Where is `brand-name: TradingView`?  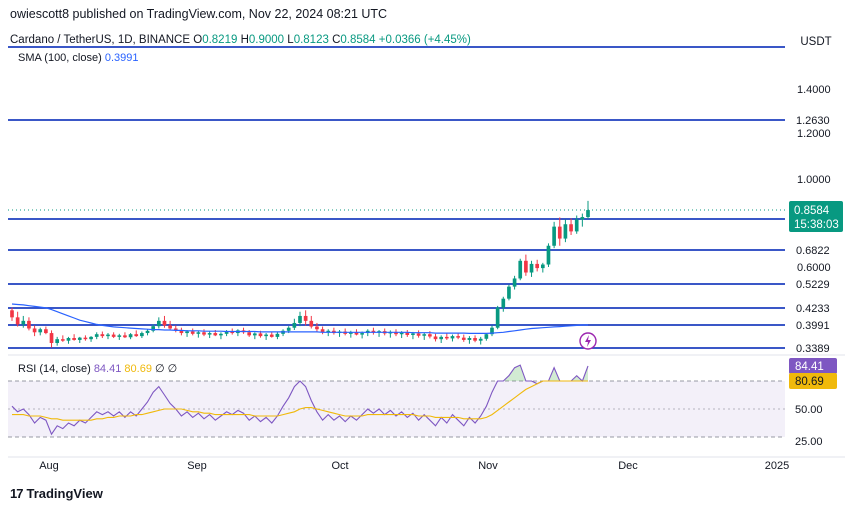 brand-name: TradingView is located at coordinates (64, 493).